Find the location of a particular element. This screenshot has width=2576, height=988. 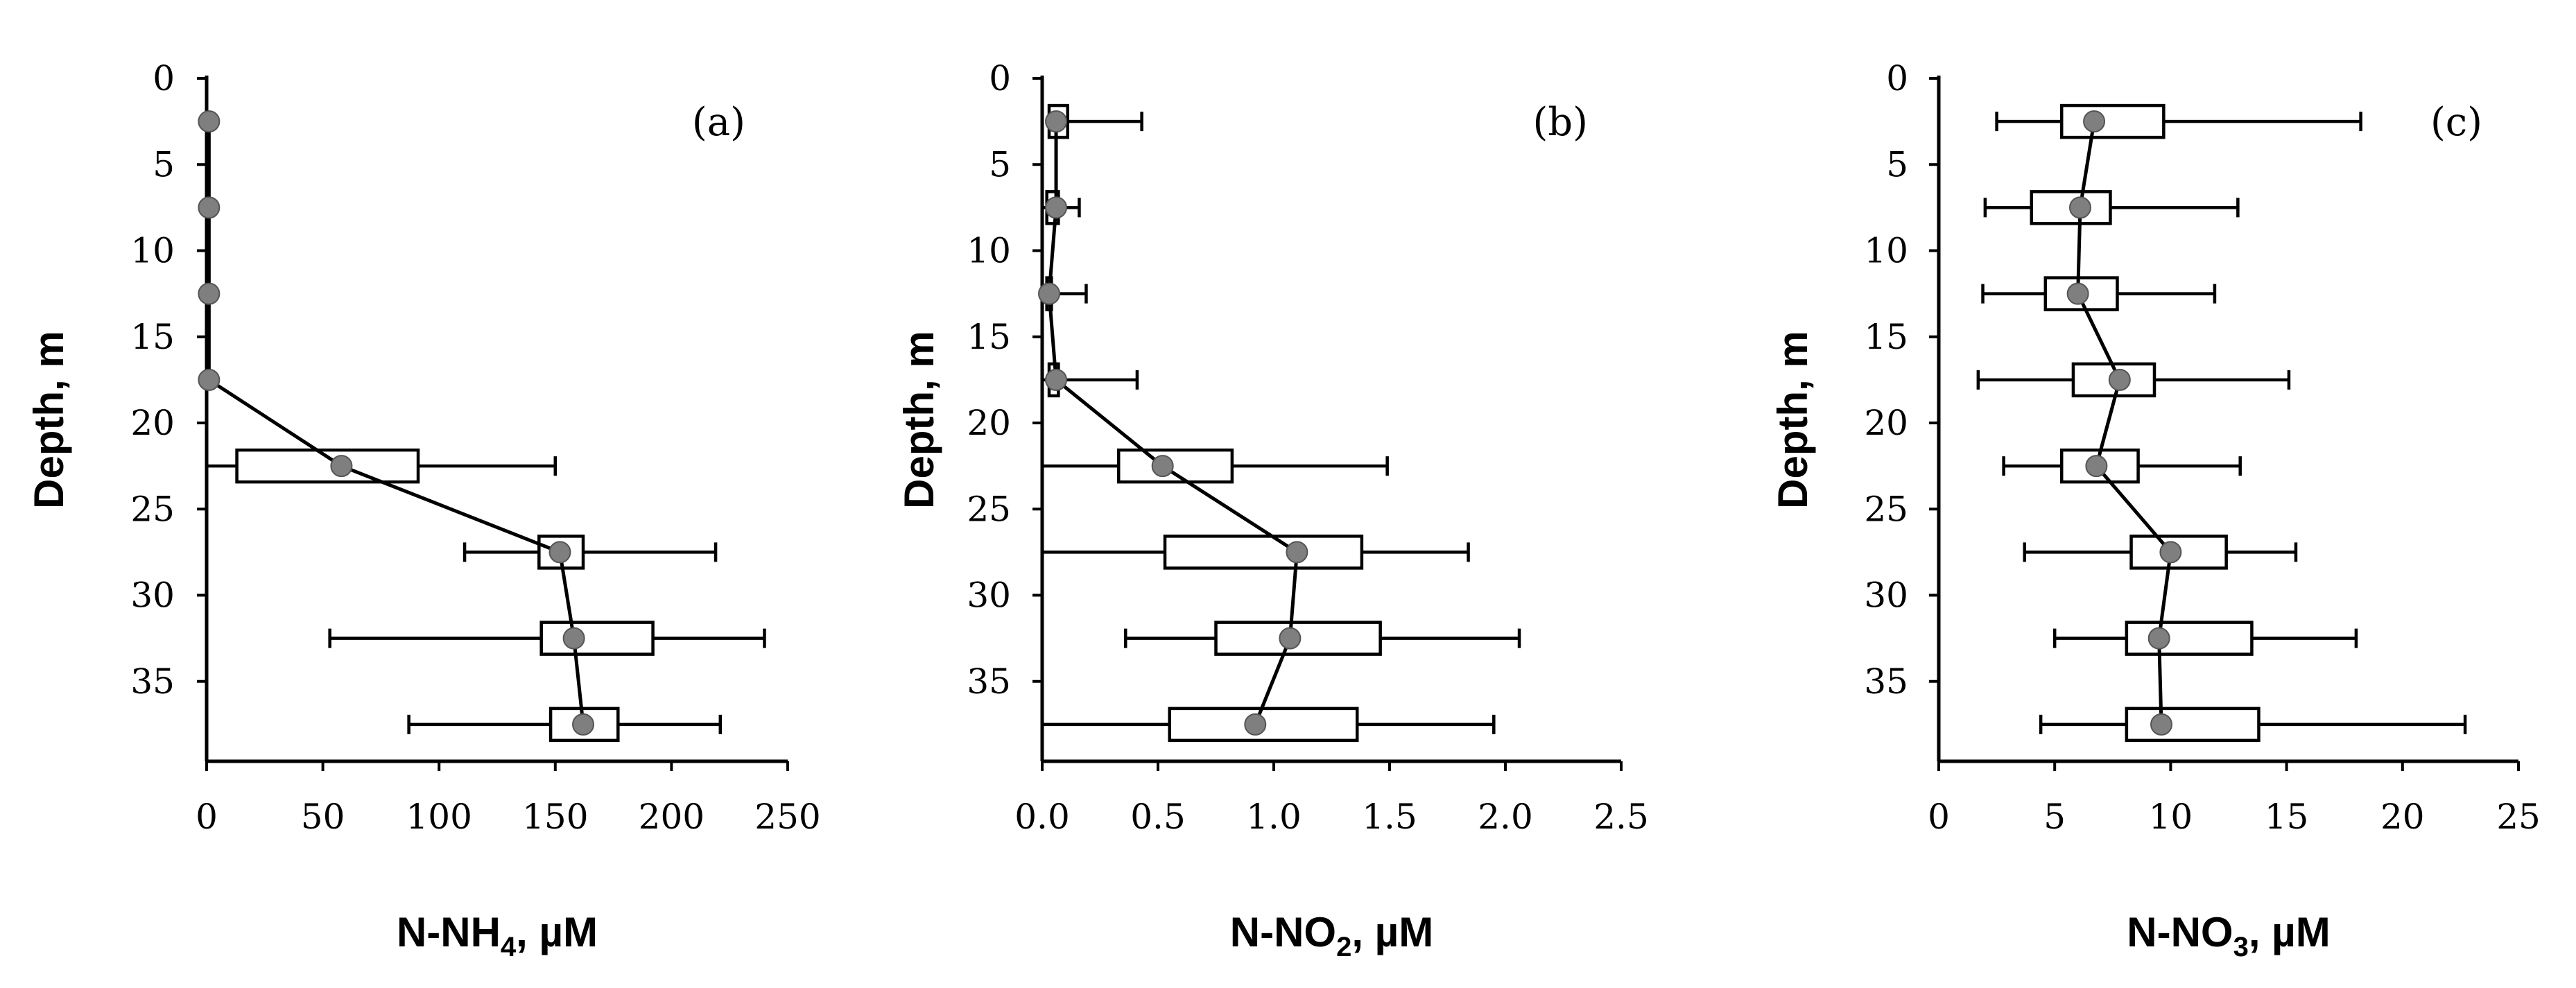

x-tick-label: 2.0 is located at coordinates (1505, 817).